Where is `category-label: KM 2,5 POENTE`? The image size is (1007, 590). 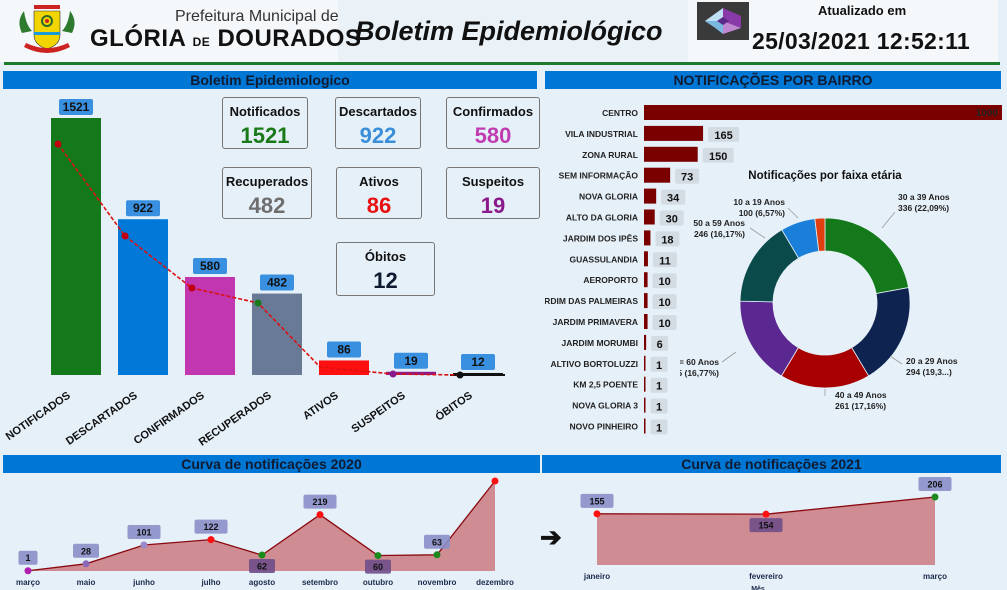 category-label: KM 2,5 POENTE is located at coordinates (605, 385).